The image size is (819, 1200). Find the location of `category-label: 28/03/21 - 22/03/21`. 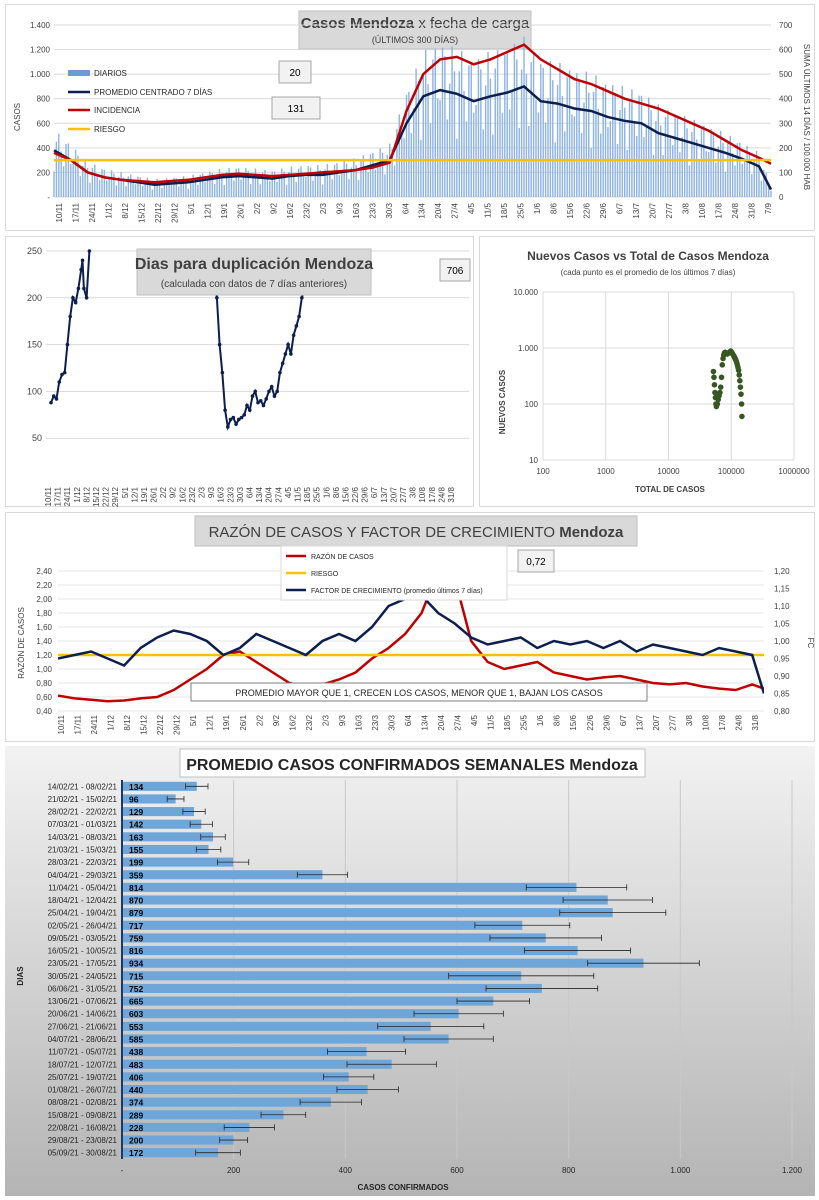

category-label: 28/03/21 - 22/03/21 is located at coordinates (83, 862).